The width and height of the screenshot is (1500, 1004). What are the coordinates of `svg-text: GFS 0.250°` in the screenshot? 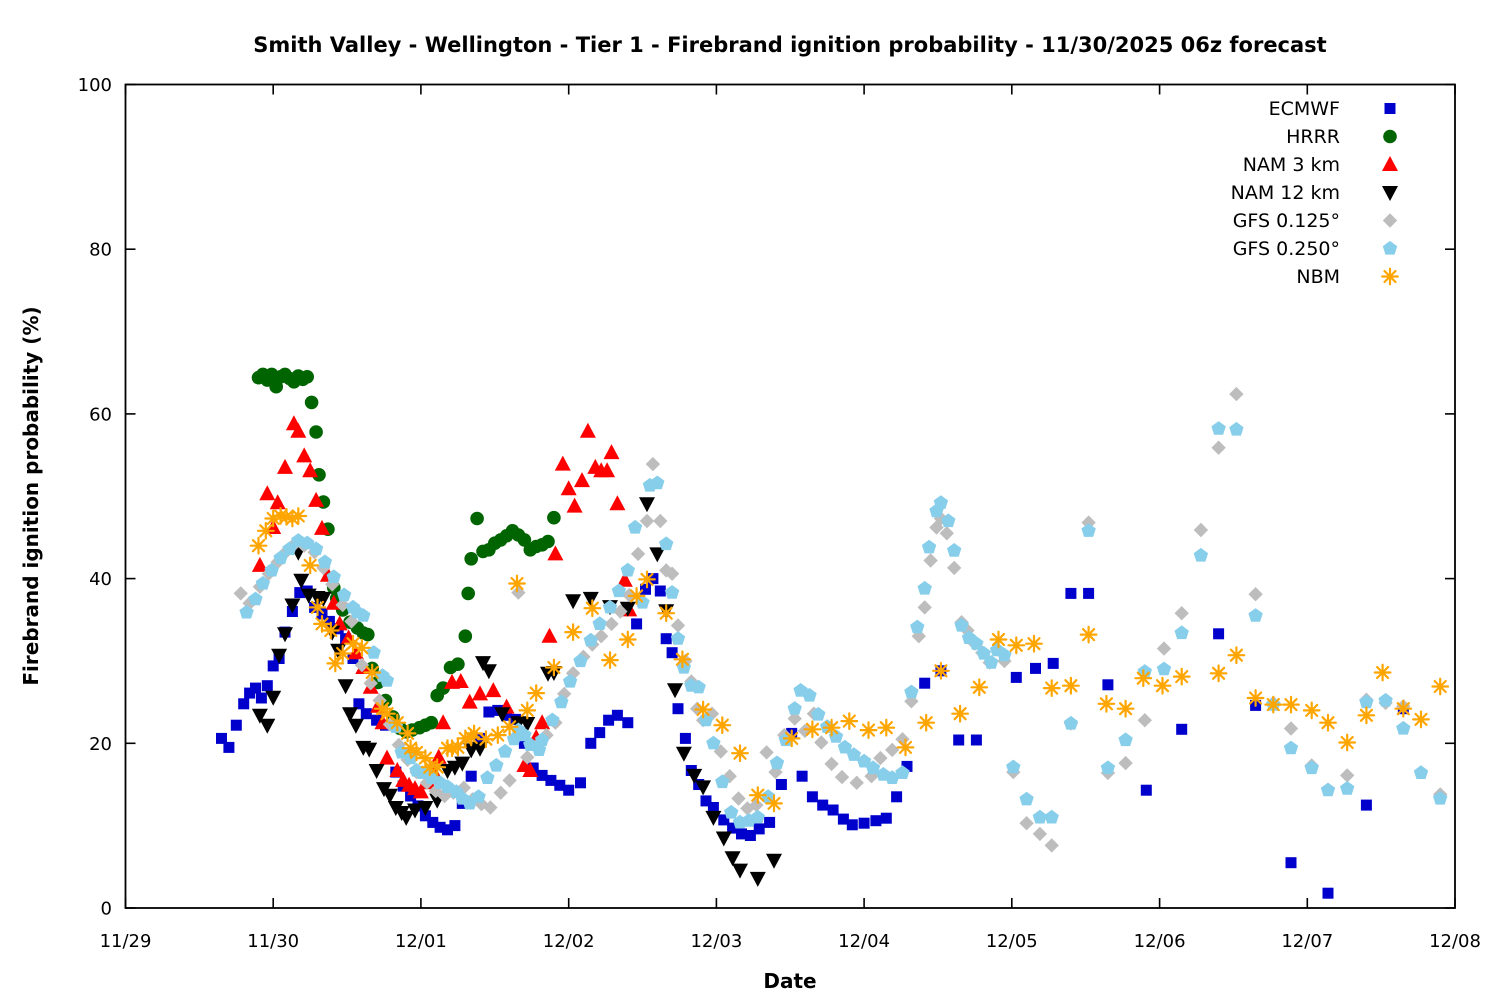 It's located at (1286, 249).